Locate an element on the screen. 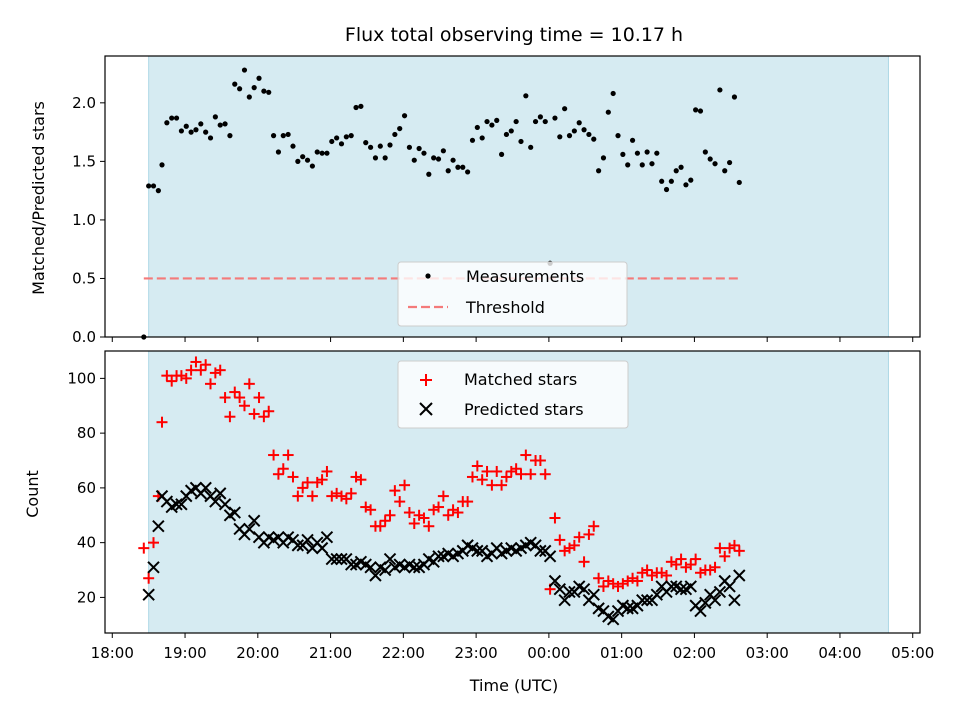 This screenshot has height=720, width=960. legend-predicted-label: Predicted stars is located at coordinates (524, 409).